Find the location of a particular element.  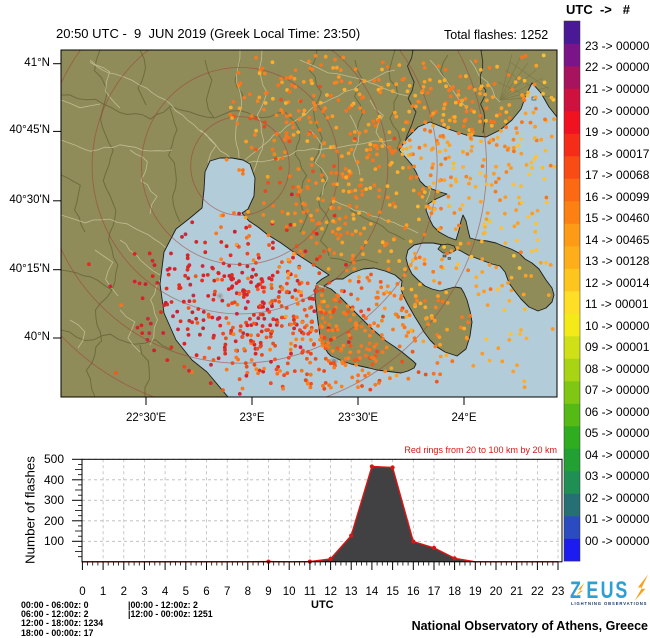

svg-text: U is located at coordinates (607, 589).